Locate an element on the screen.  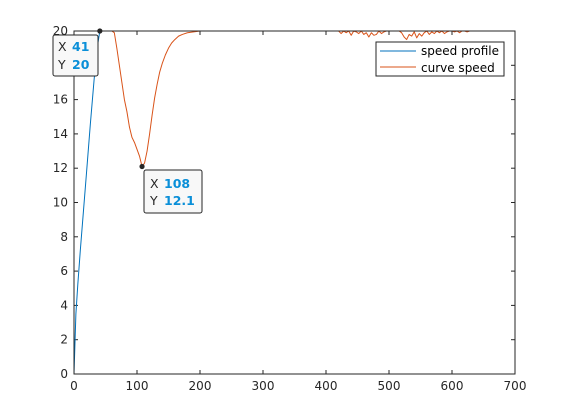
legend-box is located at coordinates (440, 59).